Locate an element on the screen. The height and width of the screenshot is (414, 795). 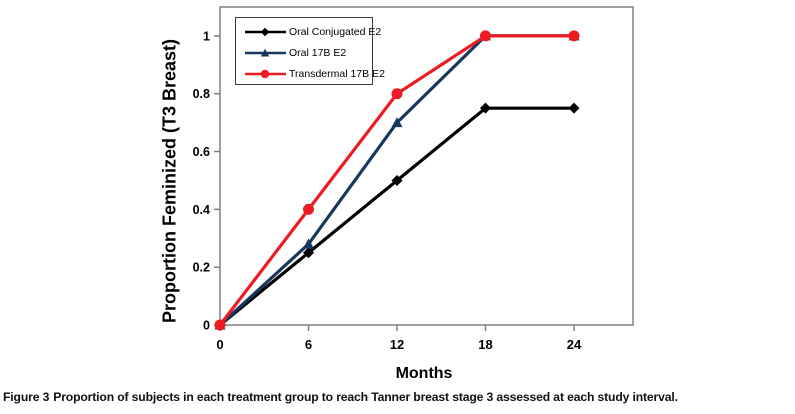
legend-swatch-diamond-icon is located at coordinates (265, 31).